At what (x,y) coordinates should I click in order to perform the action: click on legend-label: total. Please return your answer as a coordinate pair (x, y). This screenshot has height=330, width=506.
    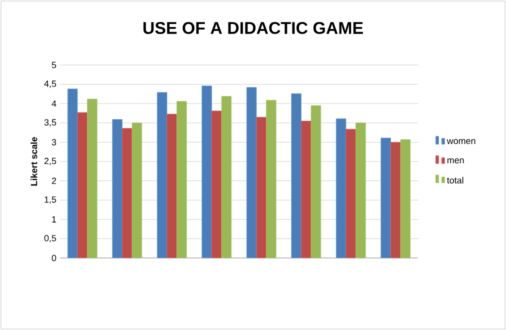
    Looking at the image, I should click on (455, 180).